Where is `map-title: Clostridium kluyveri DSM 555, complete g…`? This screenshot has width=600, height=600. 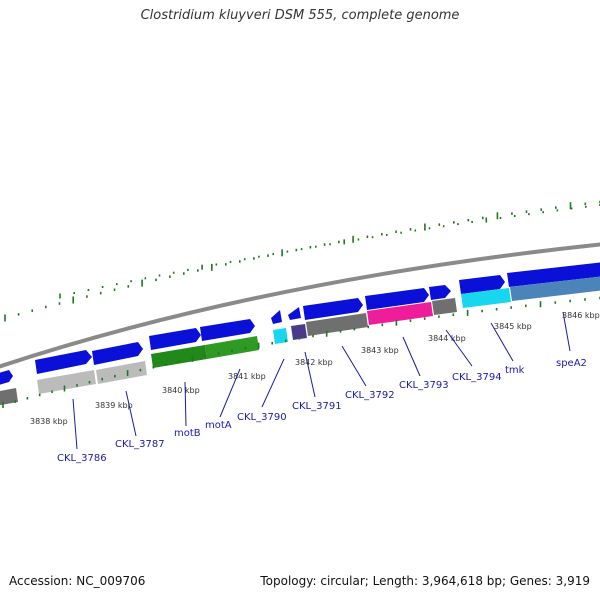 map-title: Clostridium kluyveri DSM 555, complete g… is located at coordinates (300, 15).